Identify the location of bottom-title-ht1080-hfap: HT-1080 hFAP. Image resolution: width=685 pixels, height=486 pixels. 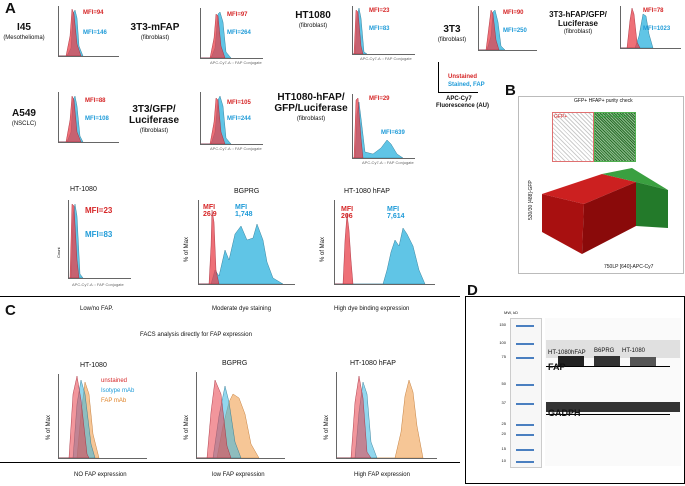
(367, 191).